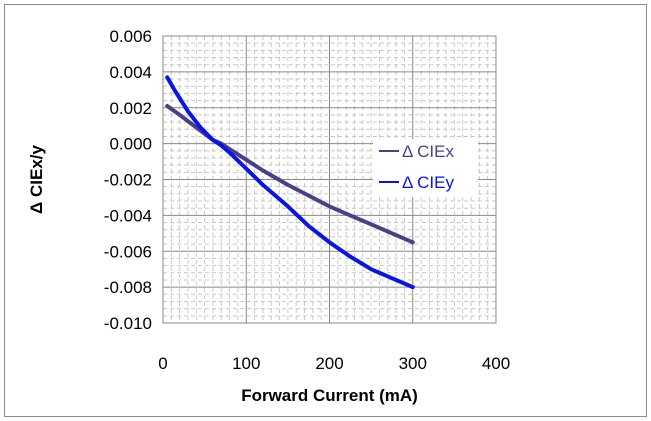 The width and height of the screenshot is (651, 421). Describe the element at coordinates (128, 215) in the screenshot. I see `y-tick-label: -0.004` at that location.